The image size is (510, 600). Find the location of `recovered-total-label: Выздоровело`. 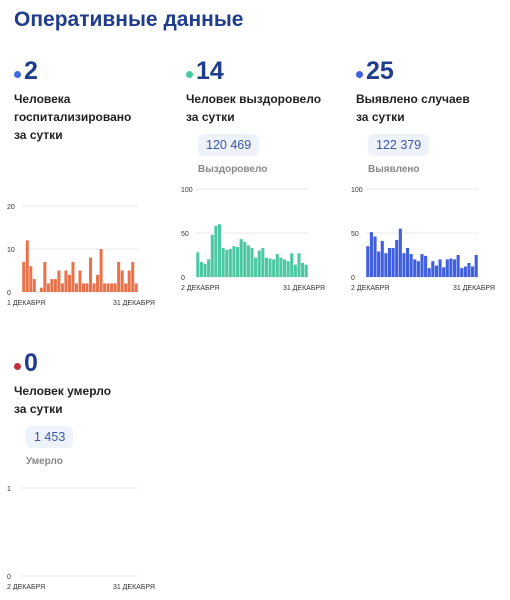

recovered-total-label: Выздоровело is located at coordinates (233, 169).